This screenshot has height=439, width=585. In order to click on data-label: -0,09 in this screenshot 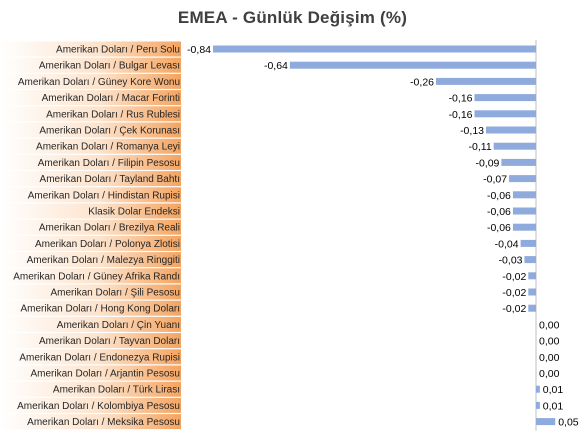, I will do `click(487, 163)`.